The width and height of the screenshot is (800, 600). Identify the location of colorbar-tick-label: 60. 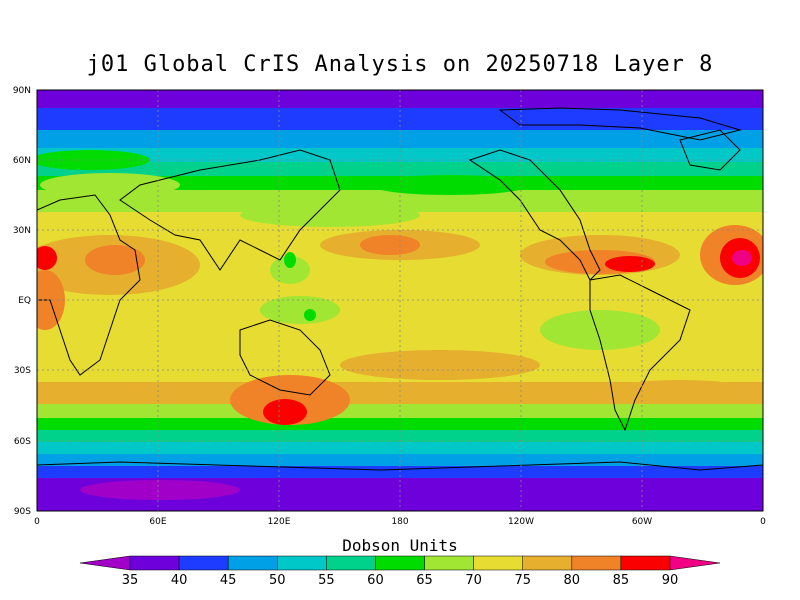
(375, 580).